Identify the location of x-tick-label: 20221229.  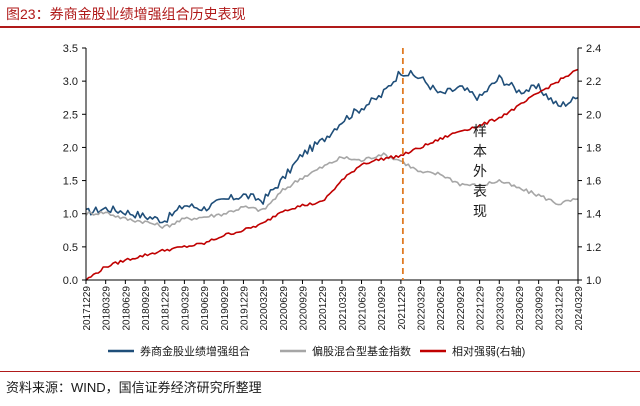
(481, 308).